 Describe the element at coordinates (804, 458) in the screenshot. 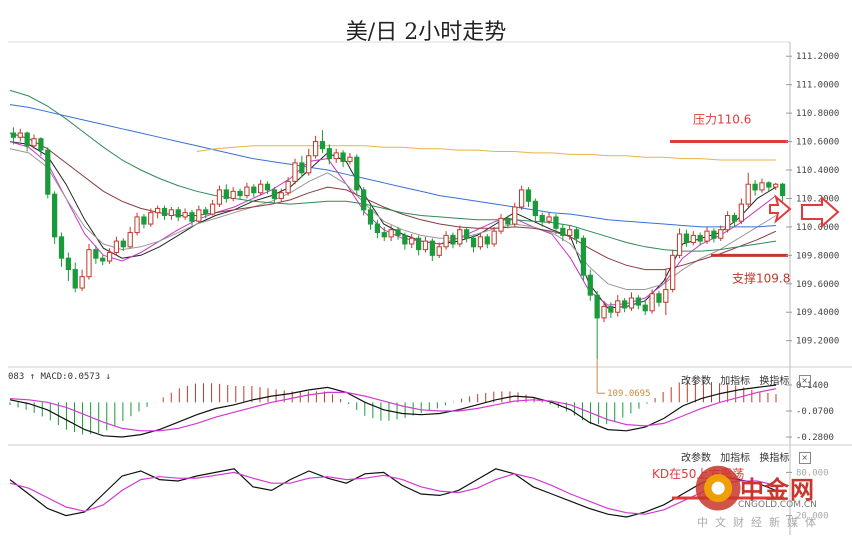

I see `kd-close-icon: ×` at that location.